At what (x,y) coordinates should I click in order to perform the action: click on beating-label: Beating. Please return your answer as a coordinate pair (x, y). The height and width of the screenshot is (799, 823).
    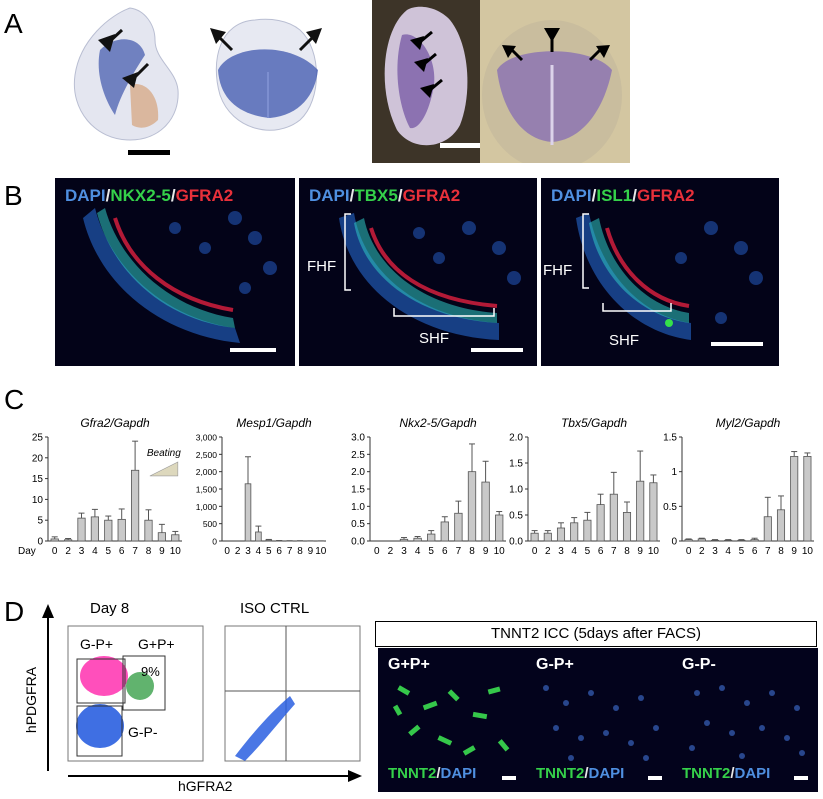
    Looking at the image, I should click on (164, 453).